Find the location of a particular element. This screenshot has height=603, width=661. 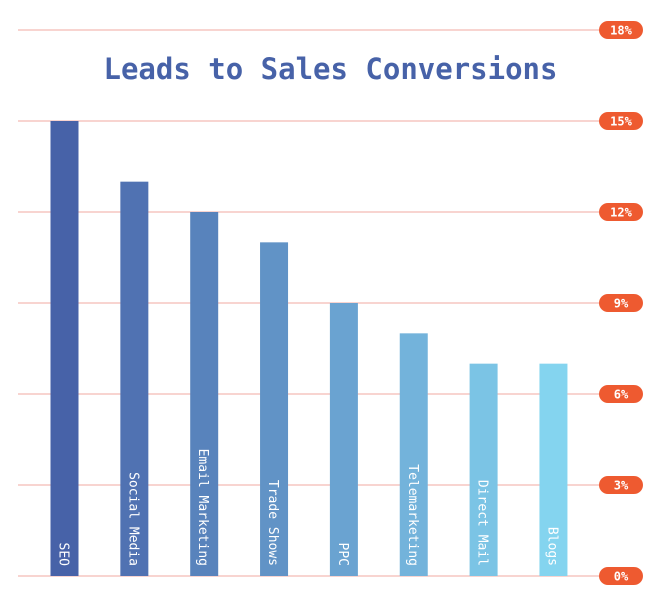

y-tick: 18% is located at coordinates (621, 30).